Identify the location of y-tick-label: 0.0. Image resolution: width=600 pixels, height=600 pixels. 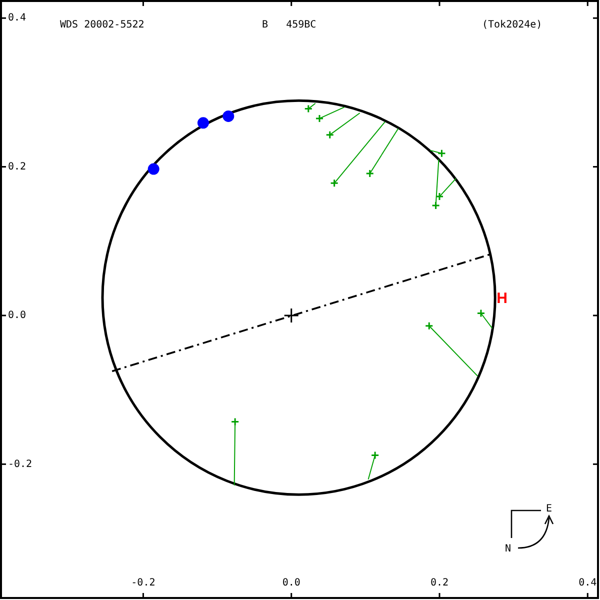
(17, 316).